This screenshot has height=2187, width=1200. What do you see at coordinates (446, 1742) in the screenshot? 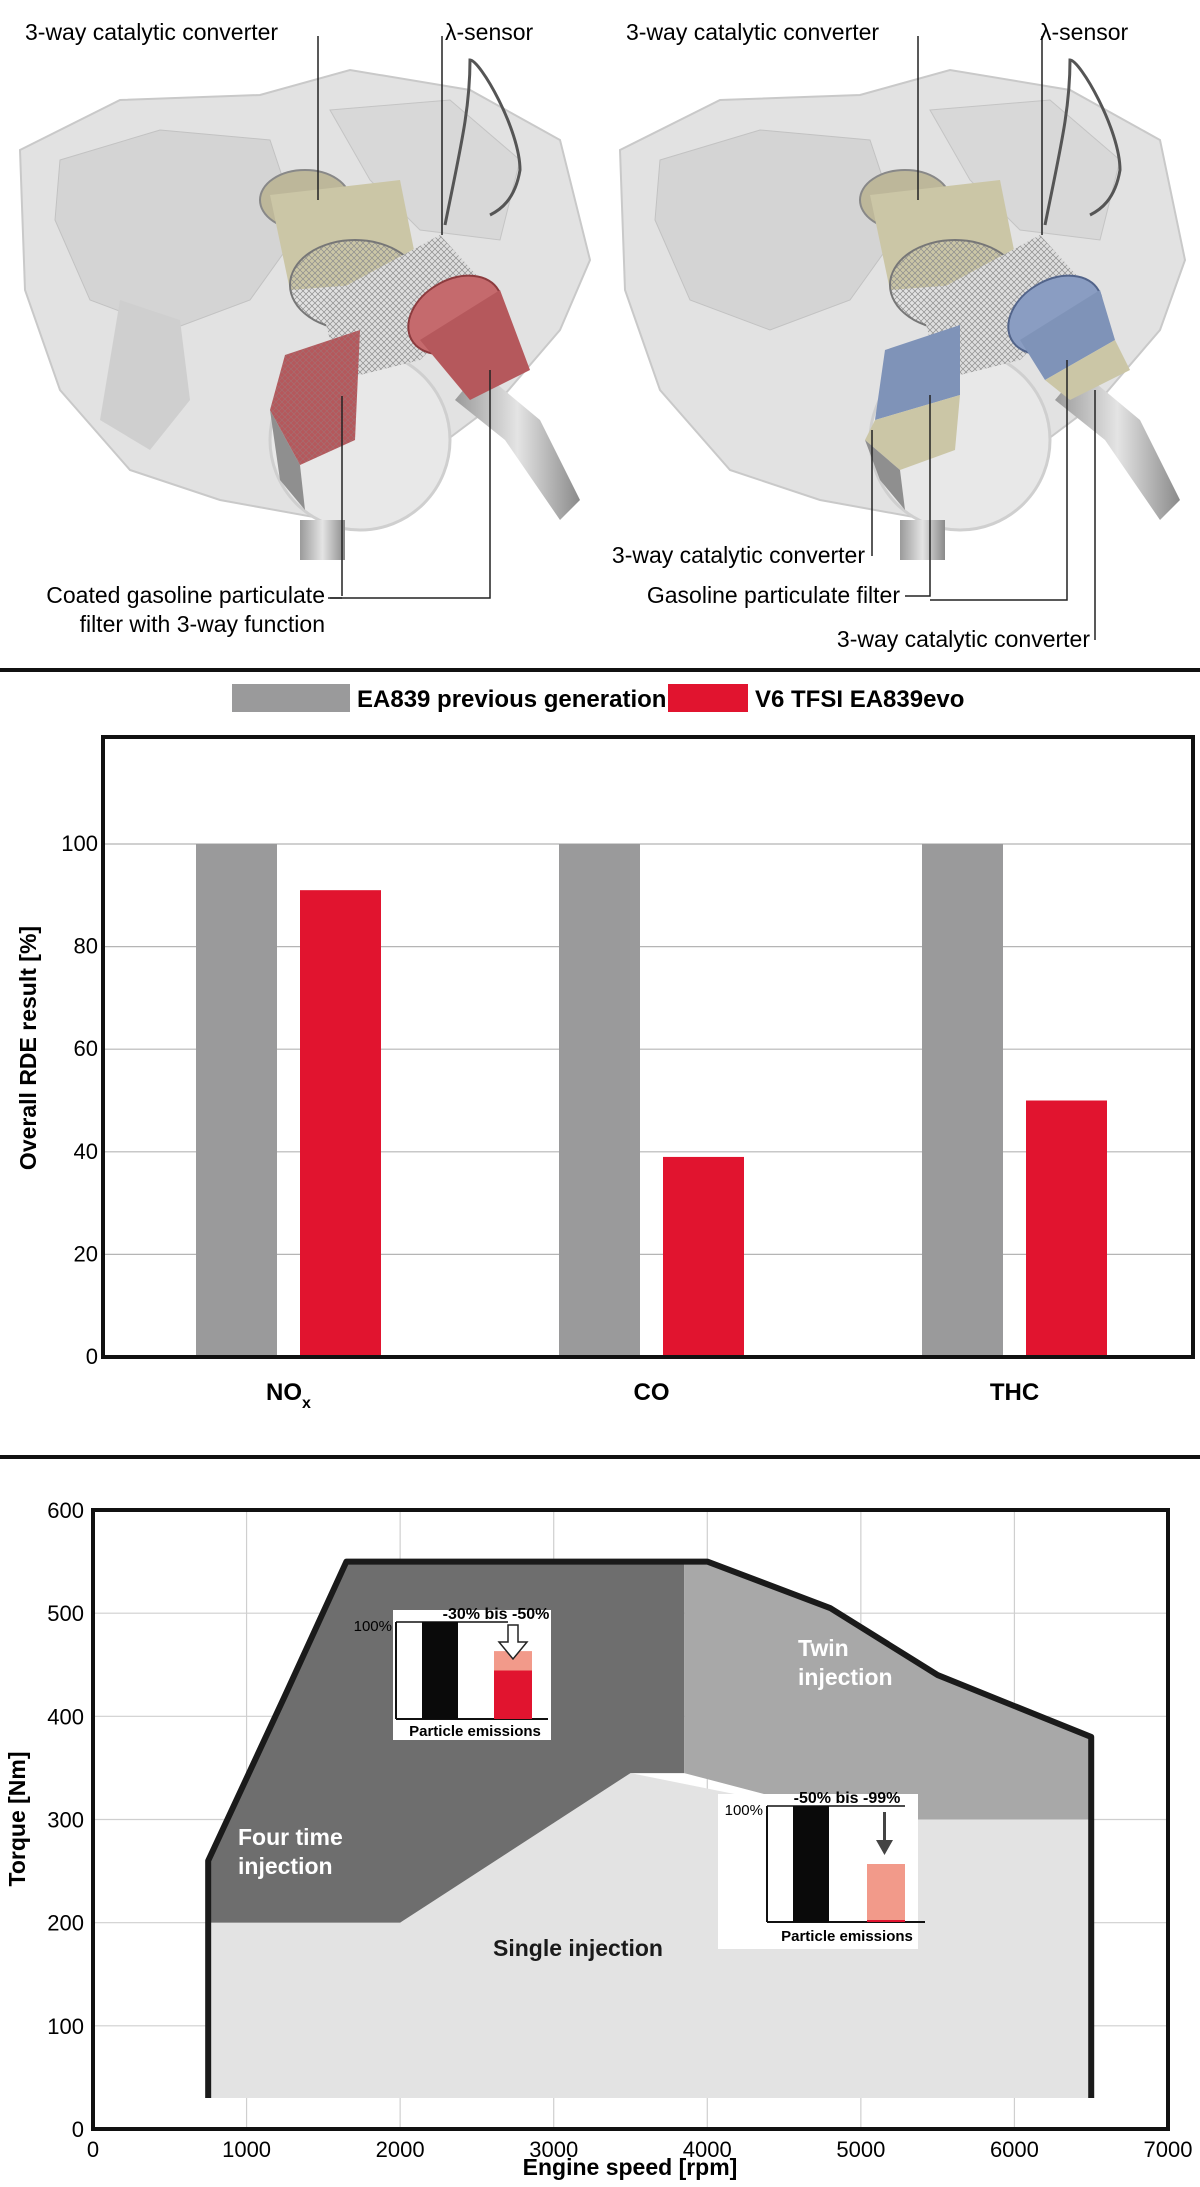
I see `region-four-time-injection` at bounding box center [446, 1742].